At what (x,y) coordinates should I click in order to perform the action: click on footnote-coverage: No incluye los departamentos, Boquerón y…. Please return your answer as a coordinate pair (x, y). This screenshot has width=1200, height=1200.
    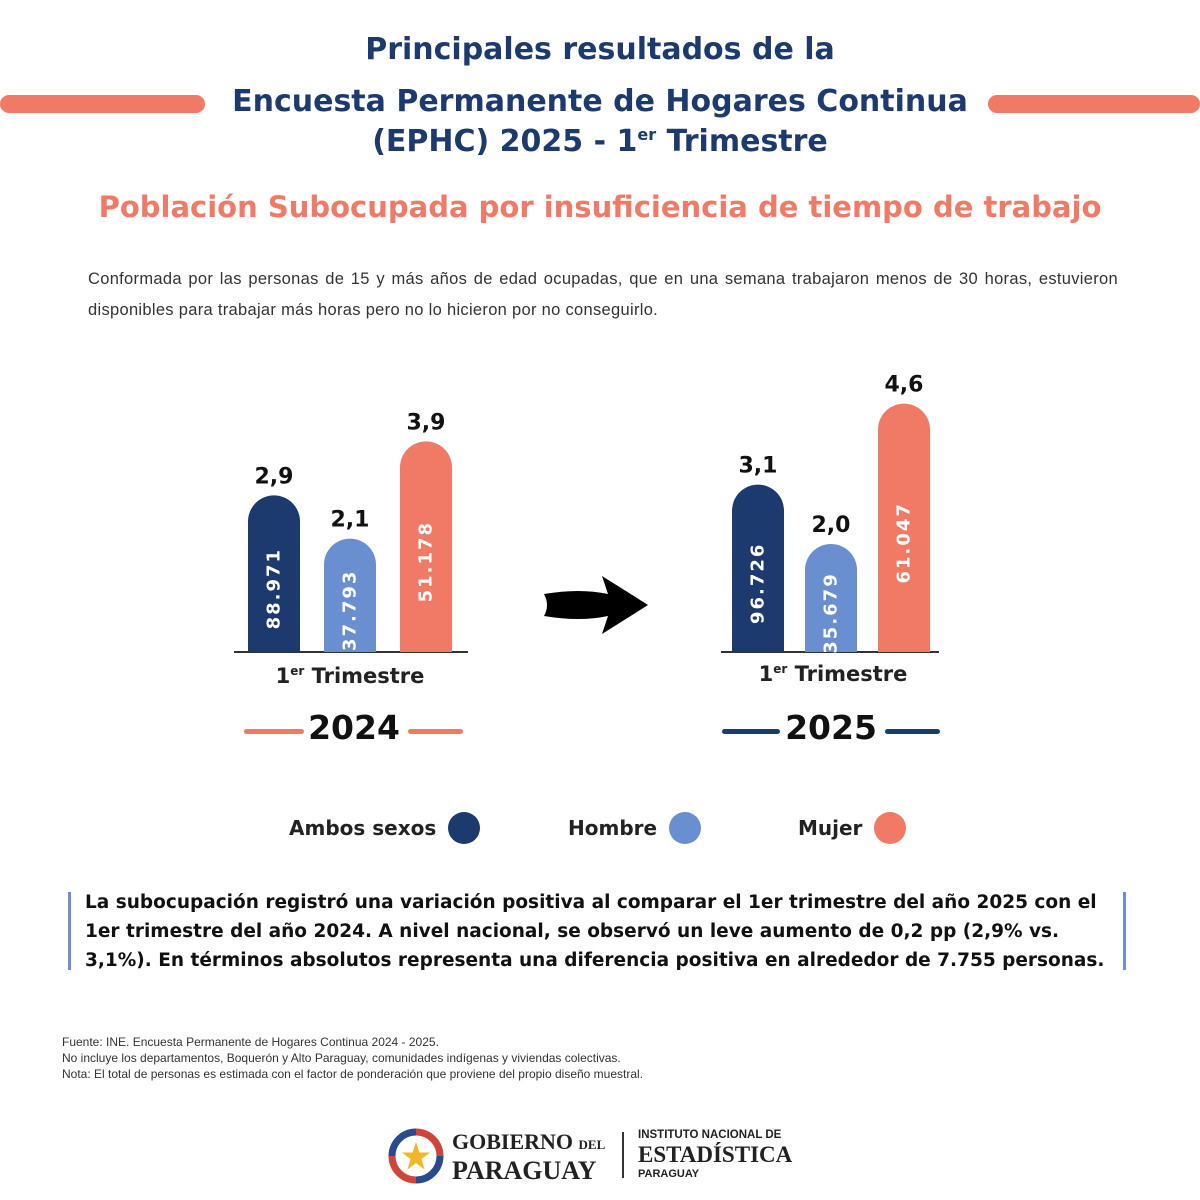
    Looking at the image, I should click on (341, 1058).